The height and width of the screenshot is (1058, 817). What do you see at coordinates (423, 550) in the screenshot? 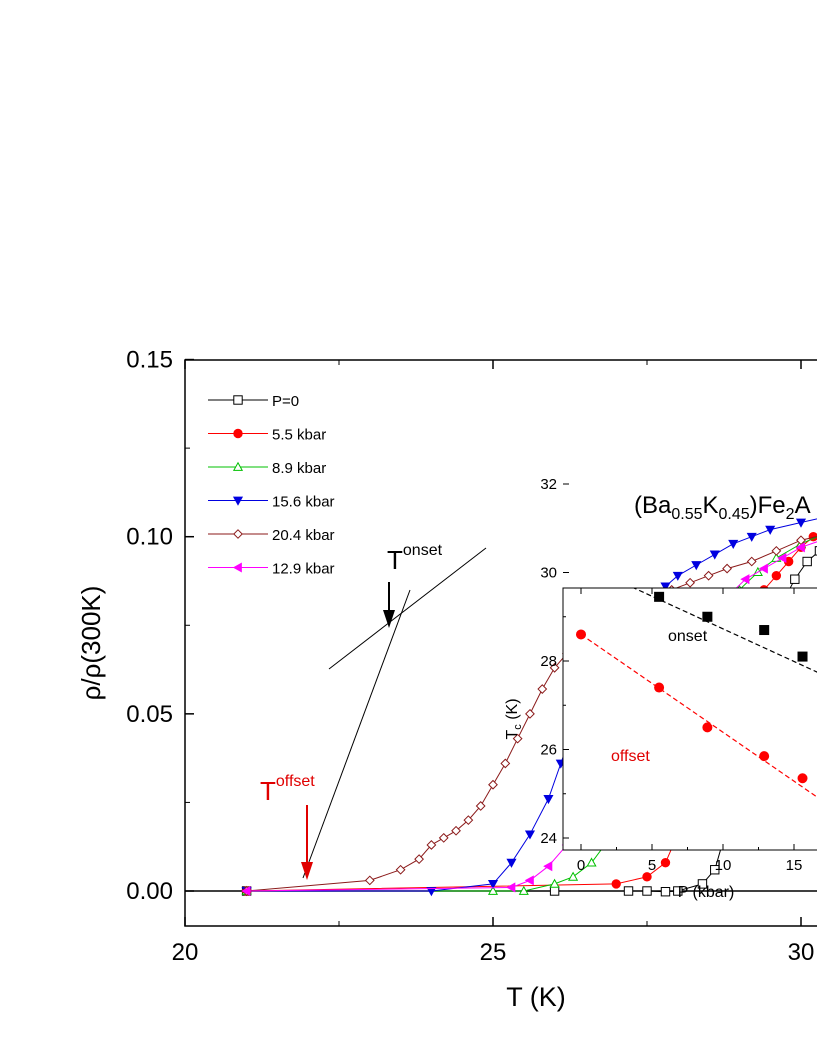
I see `onset-annotation-sup: onset` at bounding box center [423, 550].